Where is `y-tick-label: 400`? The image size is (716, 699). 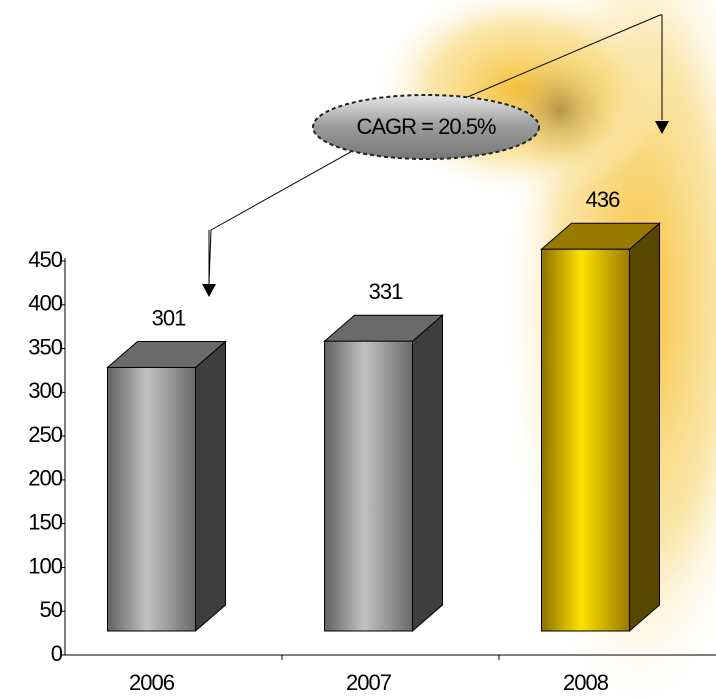
y-tick-label: 400 is located at coordinates (45, 303).